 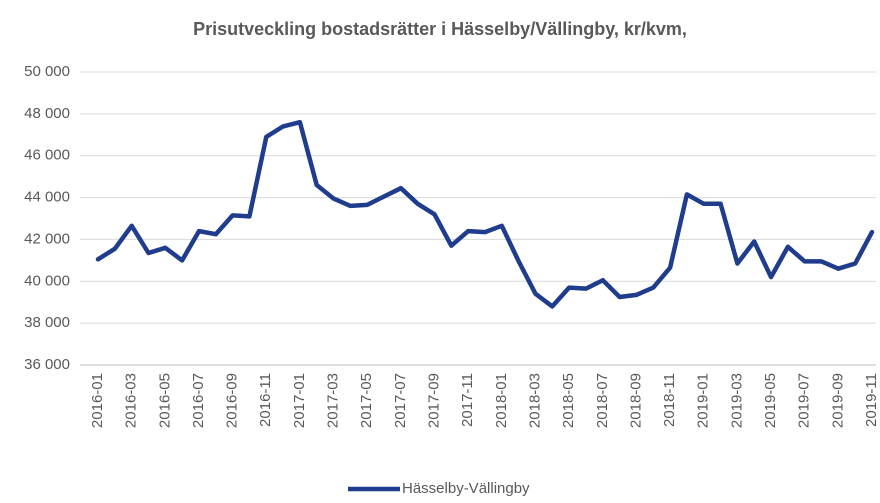 What do you see at coordinates (198, 400) in the screenshot?
I see `x-tick-label: 2016-07` at bounding box center [198, 400].